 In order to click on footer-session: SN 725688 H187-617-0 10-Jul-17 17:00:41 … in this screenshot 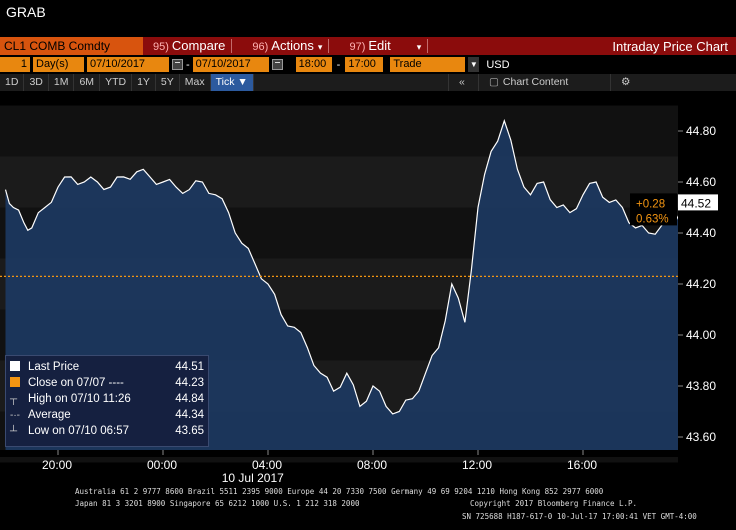, I will do `click(579, 516)`.